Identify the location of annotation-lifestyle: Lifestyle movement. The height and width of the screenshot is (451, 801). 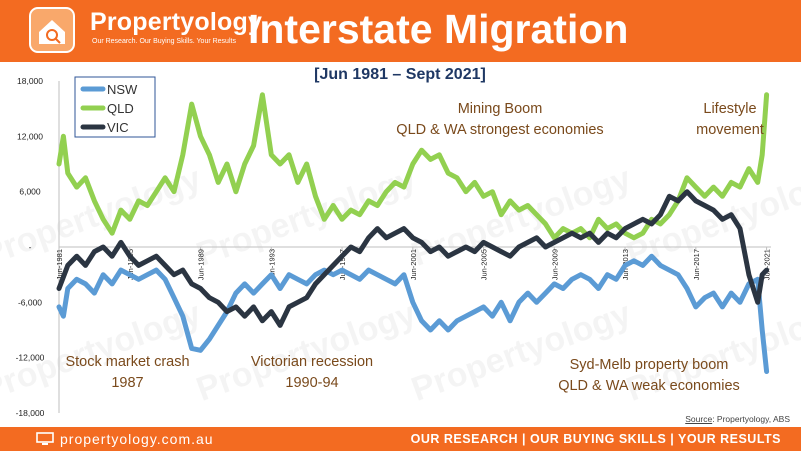
(730, 120).